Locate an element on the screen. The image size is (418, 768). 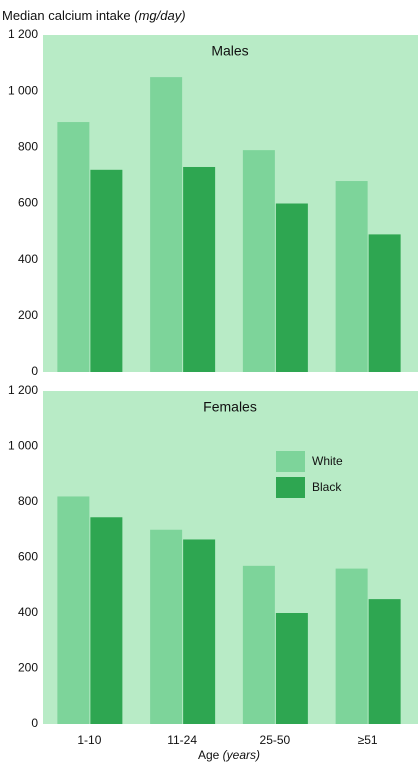
x-tick-label: 1-10 is located at coordinates (89, 740).